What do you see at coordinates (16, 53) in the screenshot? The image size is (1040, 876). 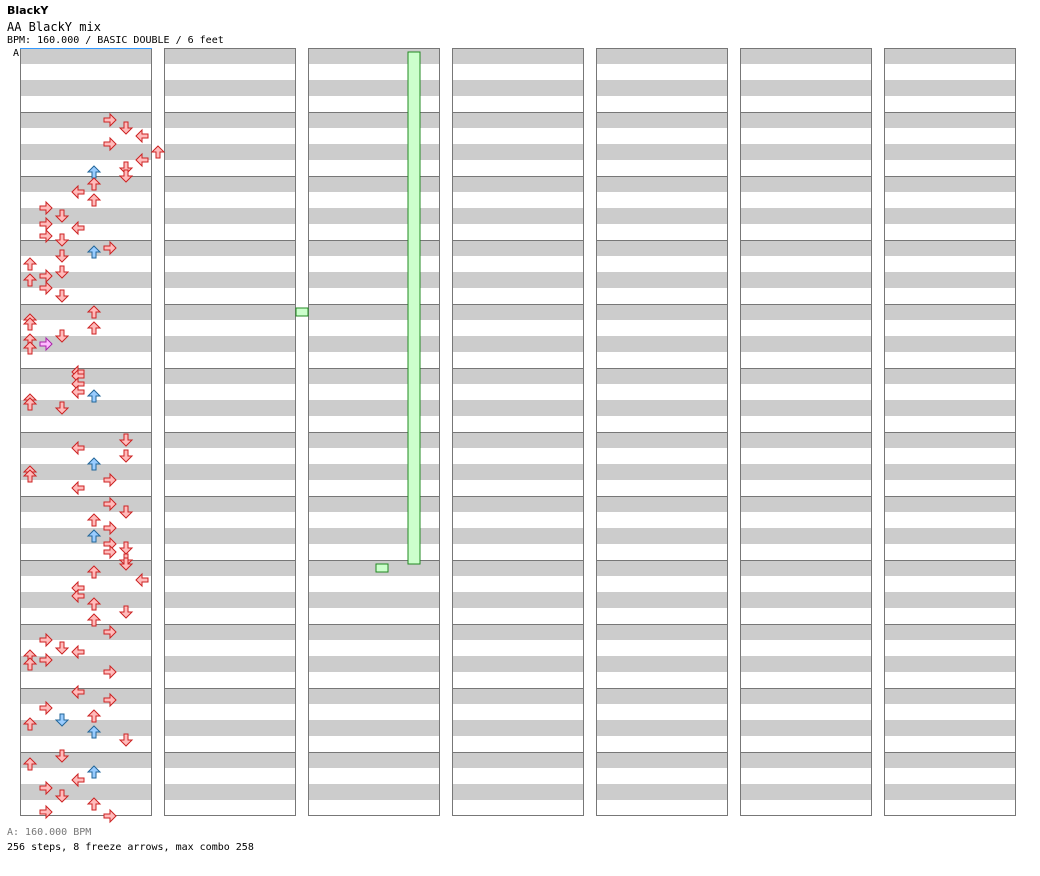 I see `bpm-marker-label: A` at bounding box center [16, 53].